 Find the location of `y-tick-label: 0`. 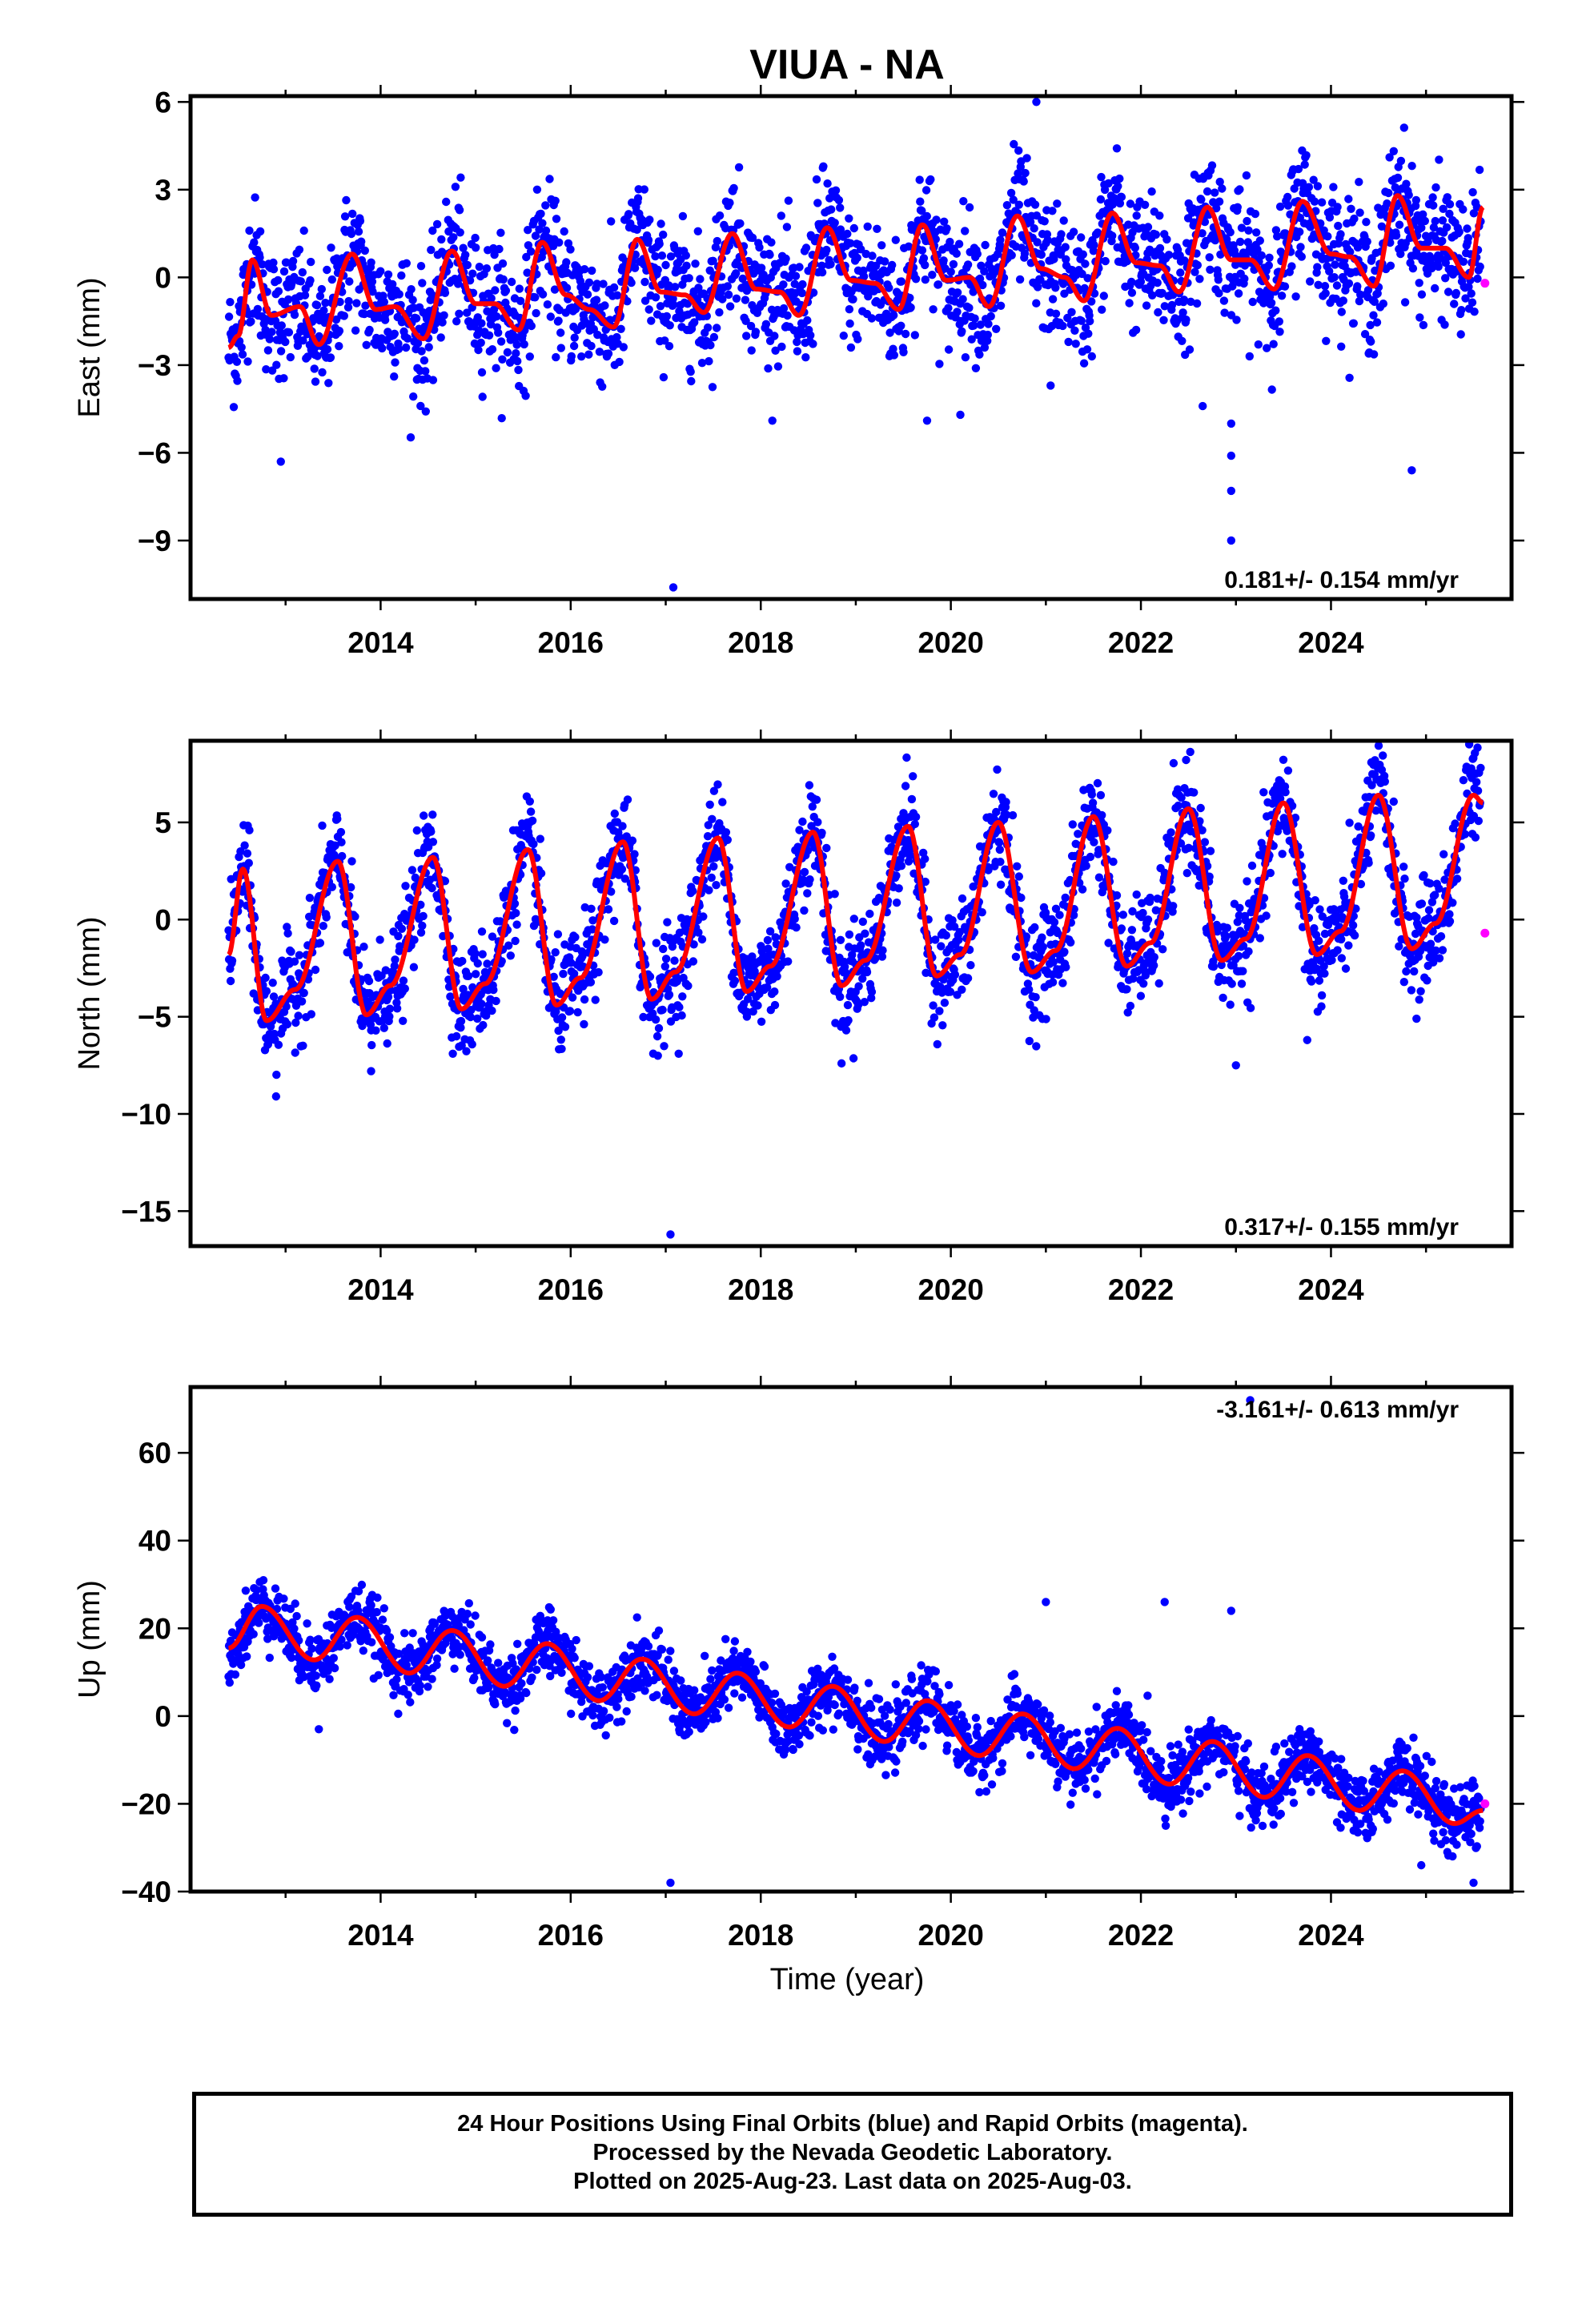

y-tick-label: 0 is located at coordinates (163, 920).